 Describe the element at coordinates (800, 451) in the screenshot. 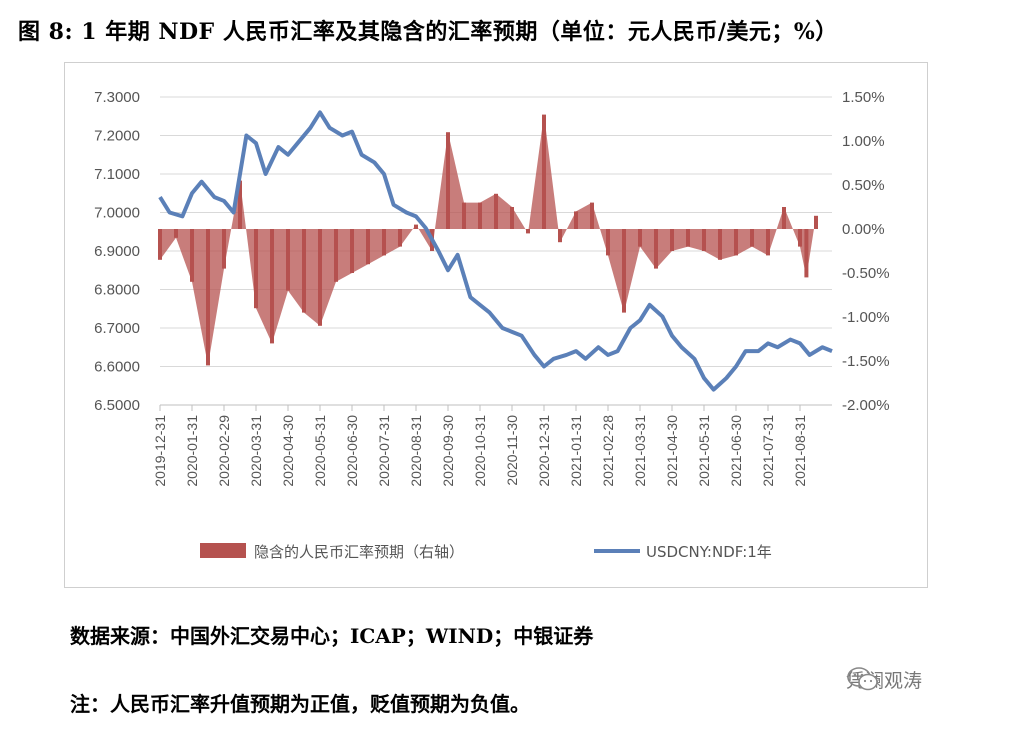

I see `x-tick-label: 2021-08-31` at that location.